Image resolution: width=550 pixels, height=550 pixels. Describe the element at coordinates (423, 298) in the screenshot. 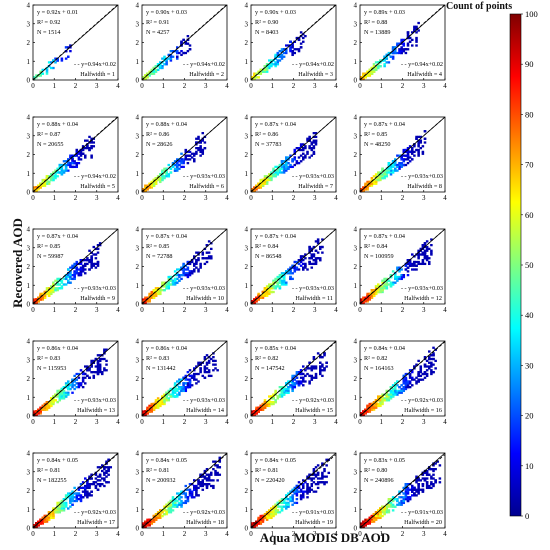

I see `halfwidth-label: Halfwidth = 12` at that location.